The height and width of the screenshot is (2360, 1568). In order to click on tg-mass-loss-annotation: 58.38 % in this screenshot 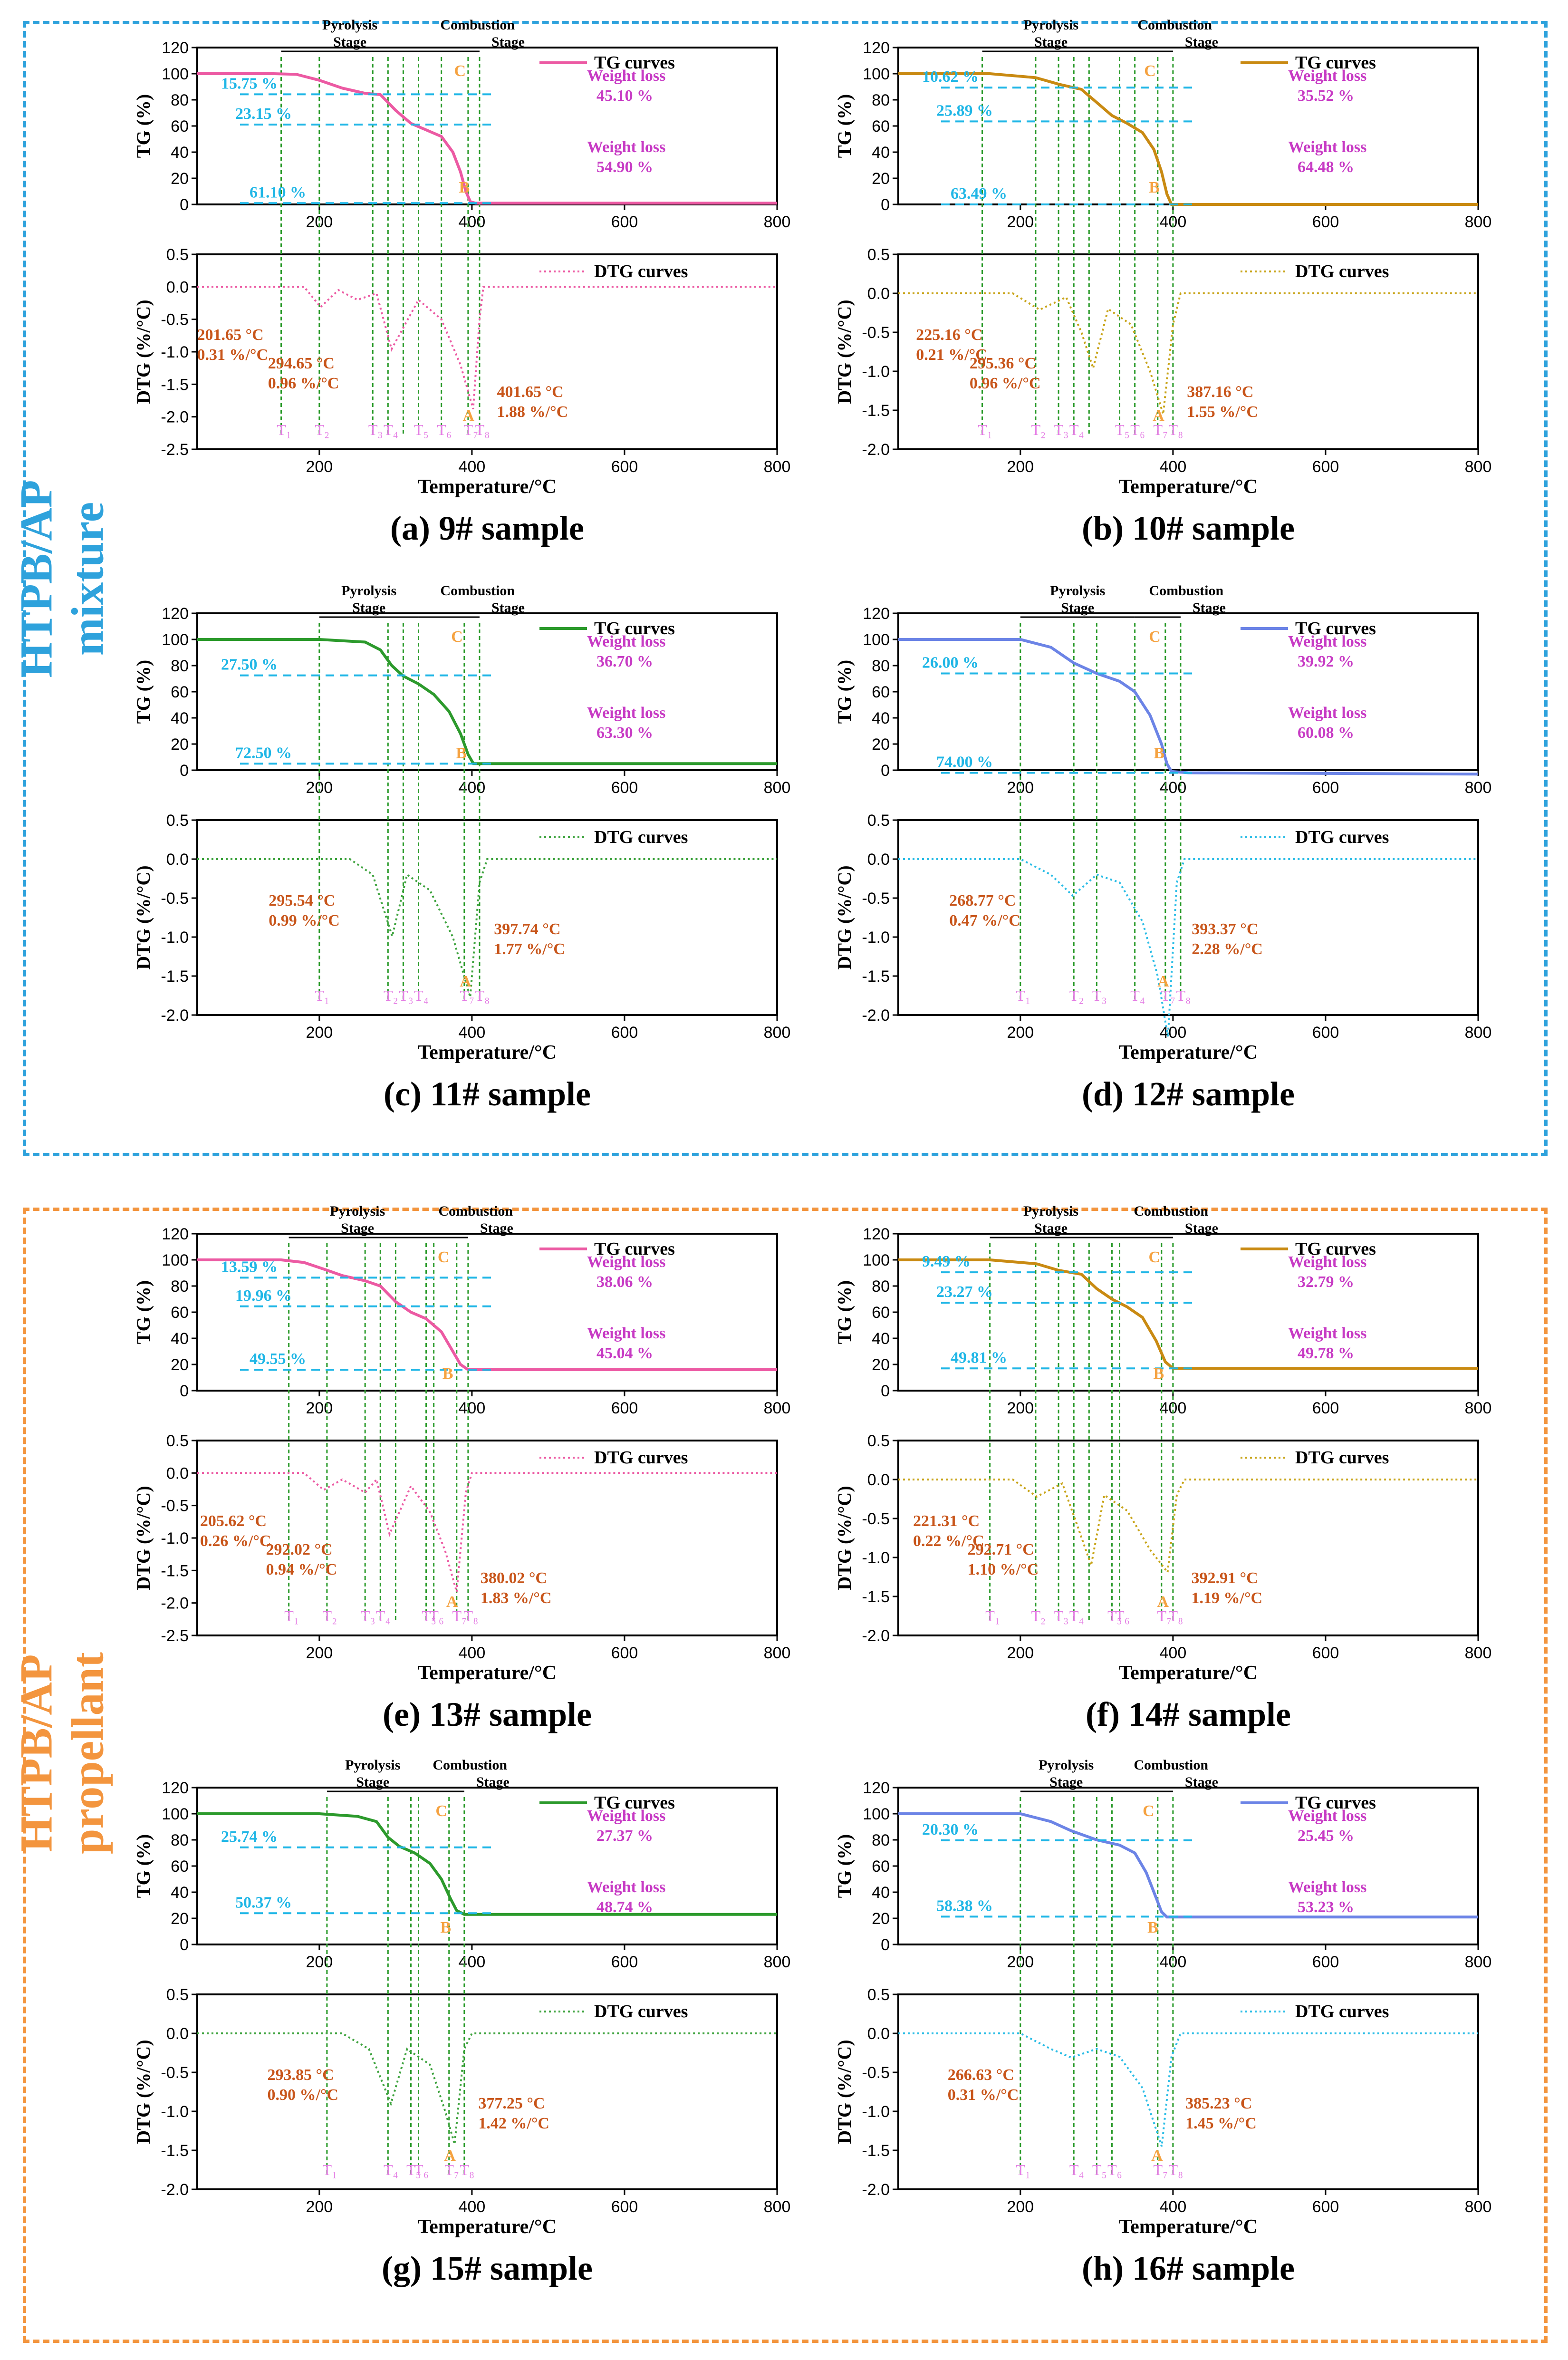, I will do `click(964, 1906)`.